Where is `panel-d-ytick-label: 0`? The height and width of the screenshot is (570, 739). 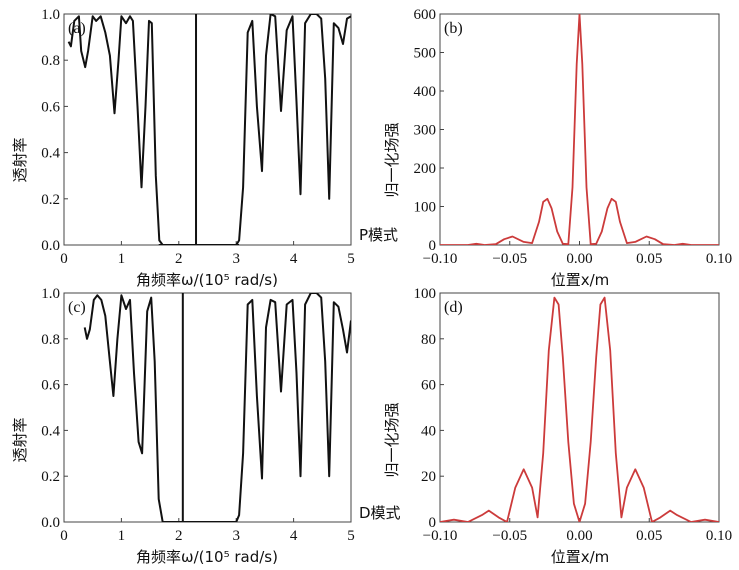 panel-d-ytick-label: 0 is located at coordinates (433, 523).